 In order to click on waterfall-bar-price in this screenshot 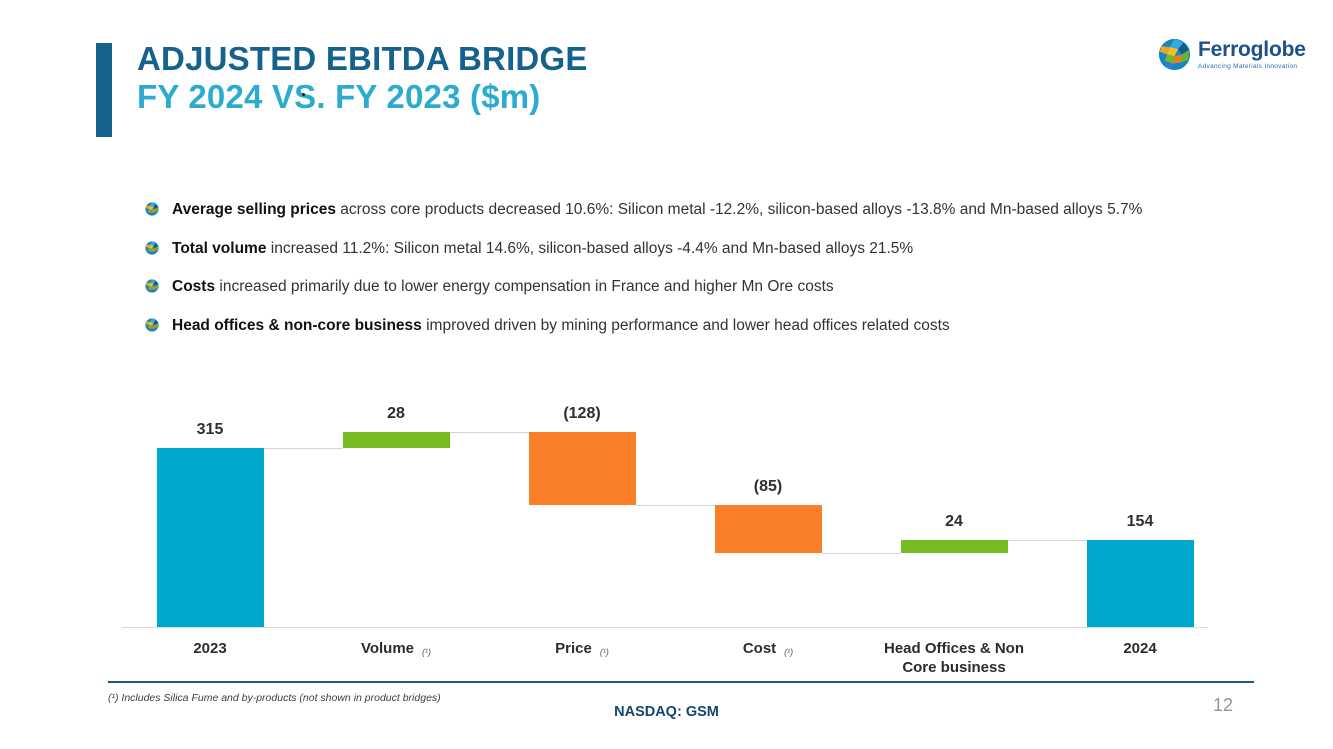, I will do `click(582, 468)`.